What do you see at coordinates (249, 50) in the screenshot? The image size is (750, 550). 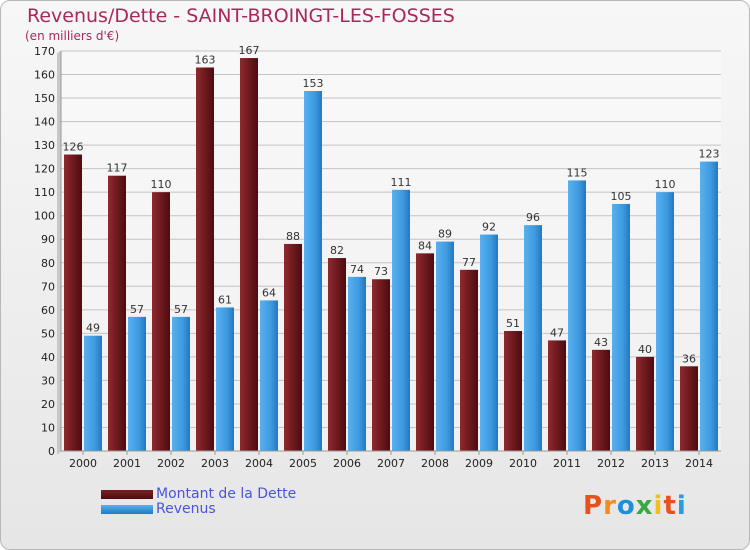 I see `debt-value-label: 167` at bounding box center [249, 50].